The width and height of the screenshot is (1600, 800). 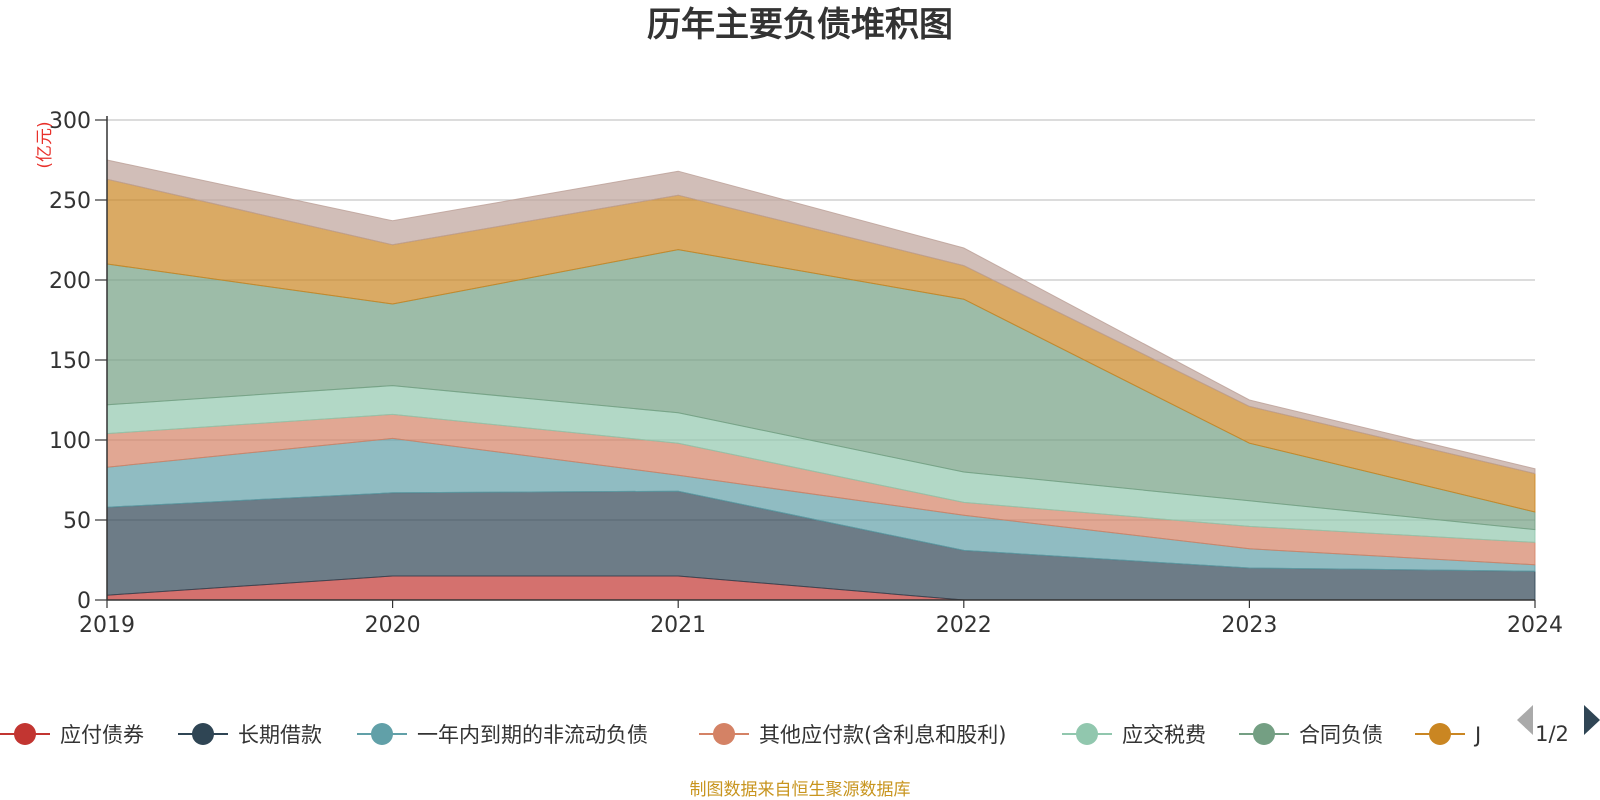 What do you see at coordinates (280, 735) in the screenshot?
I see `legend-label: 长期借款` at bounding box center [280, 735].